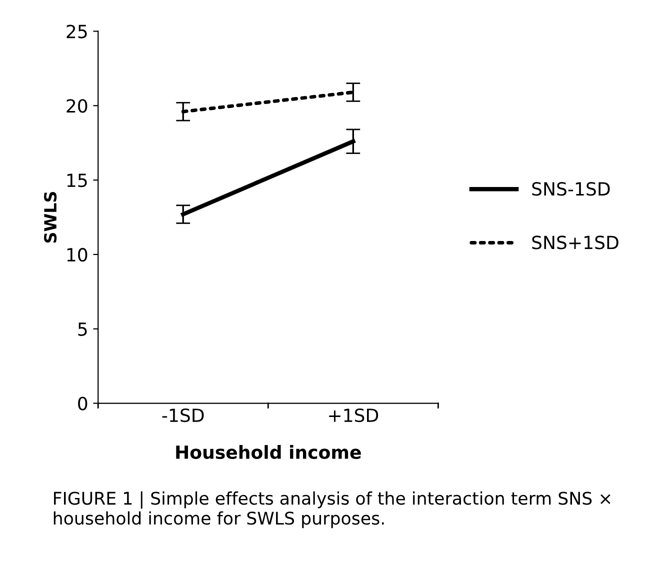  I want to click on legend-label: SNS+1SD, so click(575, 243).